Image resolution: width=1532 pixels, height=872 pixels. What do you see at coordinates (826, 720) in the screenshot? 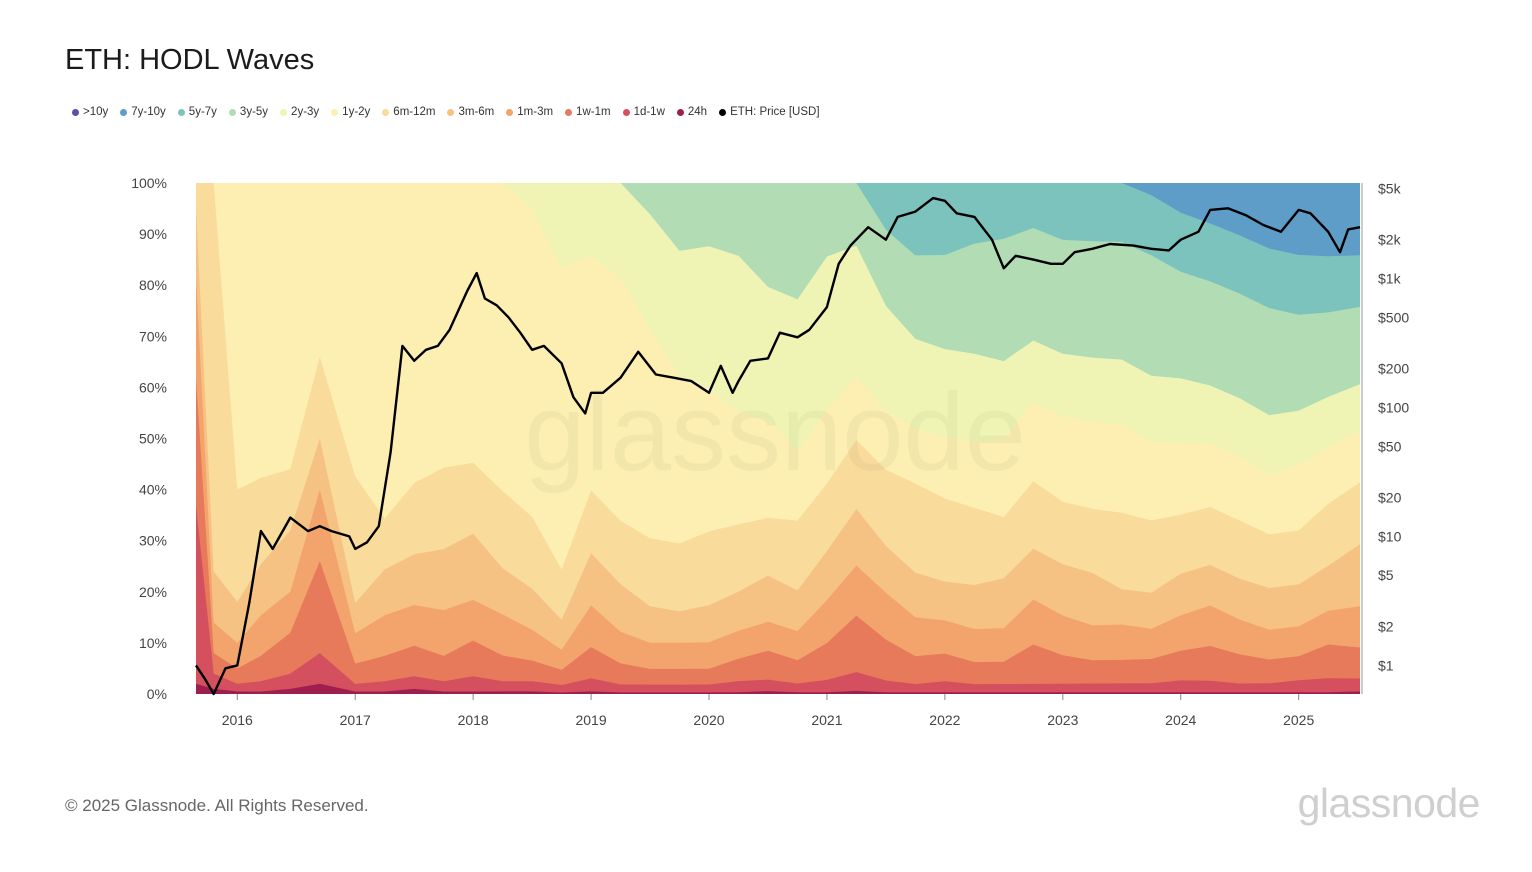
I see `x-tick-label: 2021` at bounding box center [826, 720].